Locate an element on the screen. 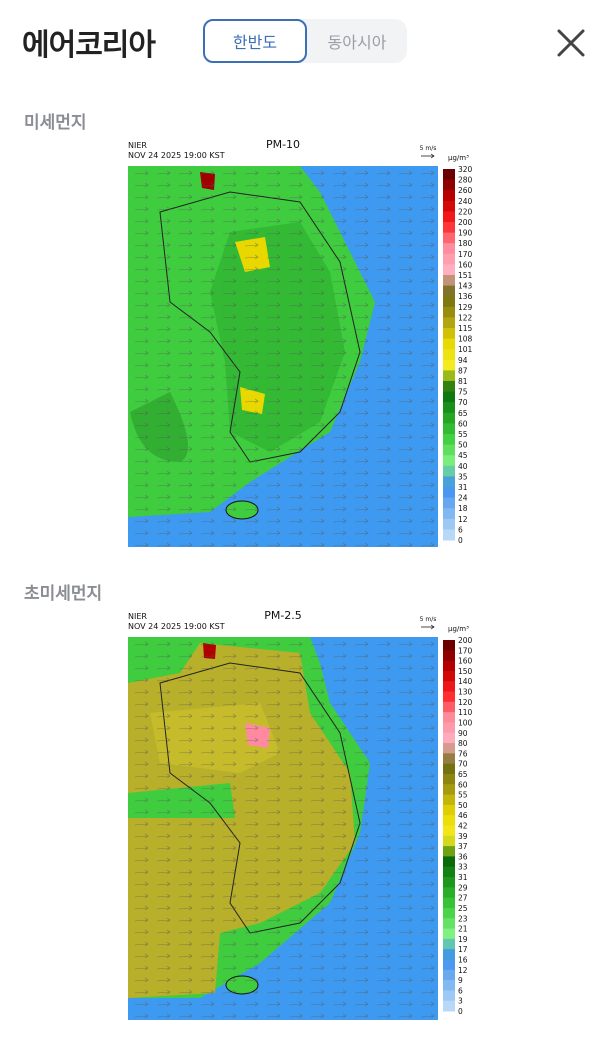  colorbar-label: 75 is located at coordinates (463, 392).